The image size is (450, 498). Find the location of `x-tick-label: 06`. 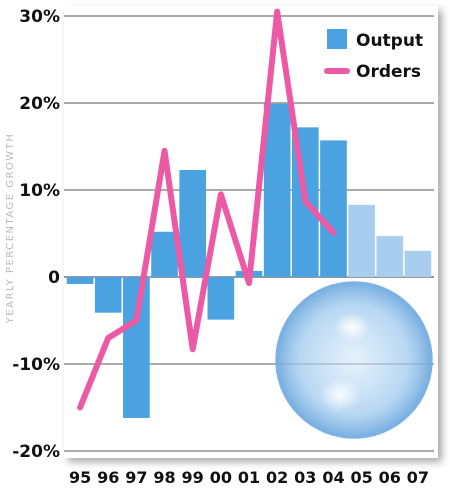

x-tick-label: 06 is located at coordinates (390, 477).